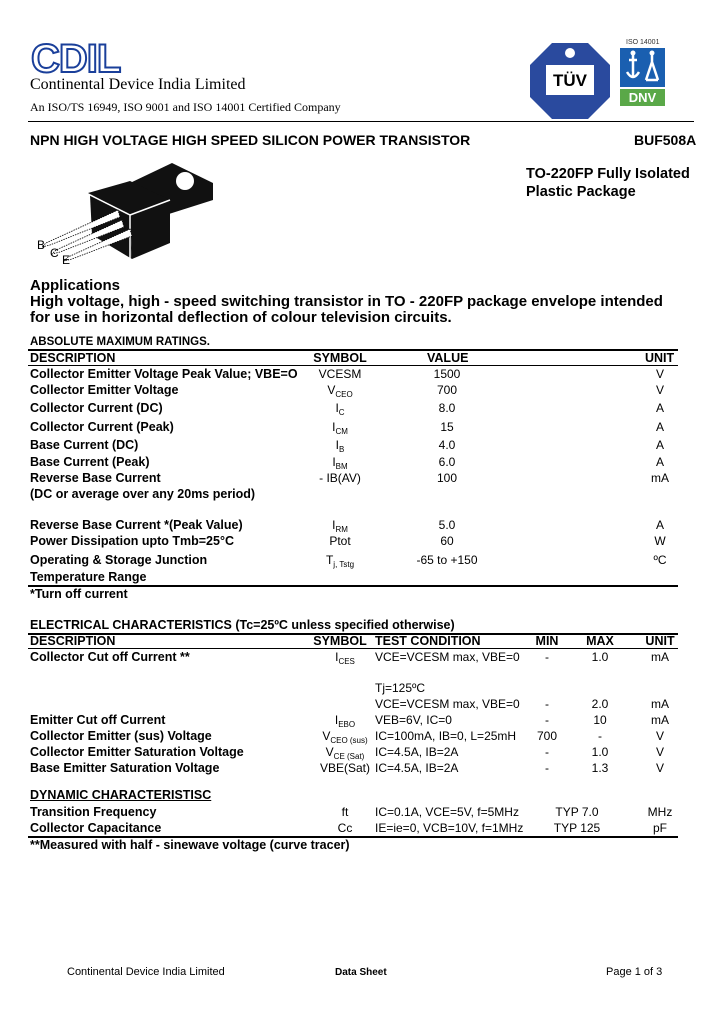  What do you see at coordinates (361, 972) in the screenshot?
I see `footer-doc-type: Data Sheet` at bounding box center [361, 972].